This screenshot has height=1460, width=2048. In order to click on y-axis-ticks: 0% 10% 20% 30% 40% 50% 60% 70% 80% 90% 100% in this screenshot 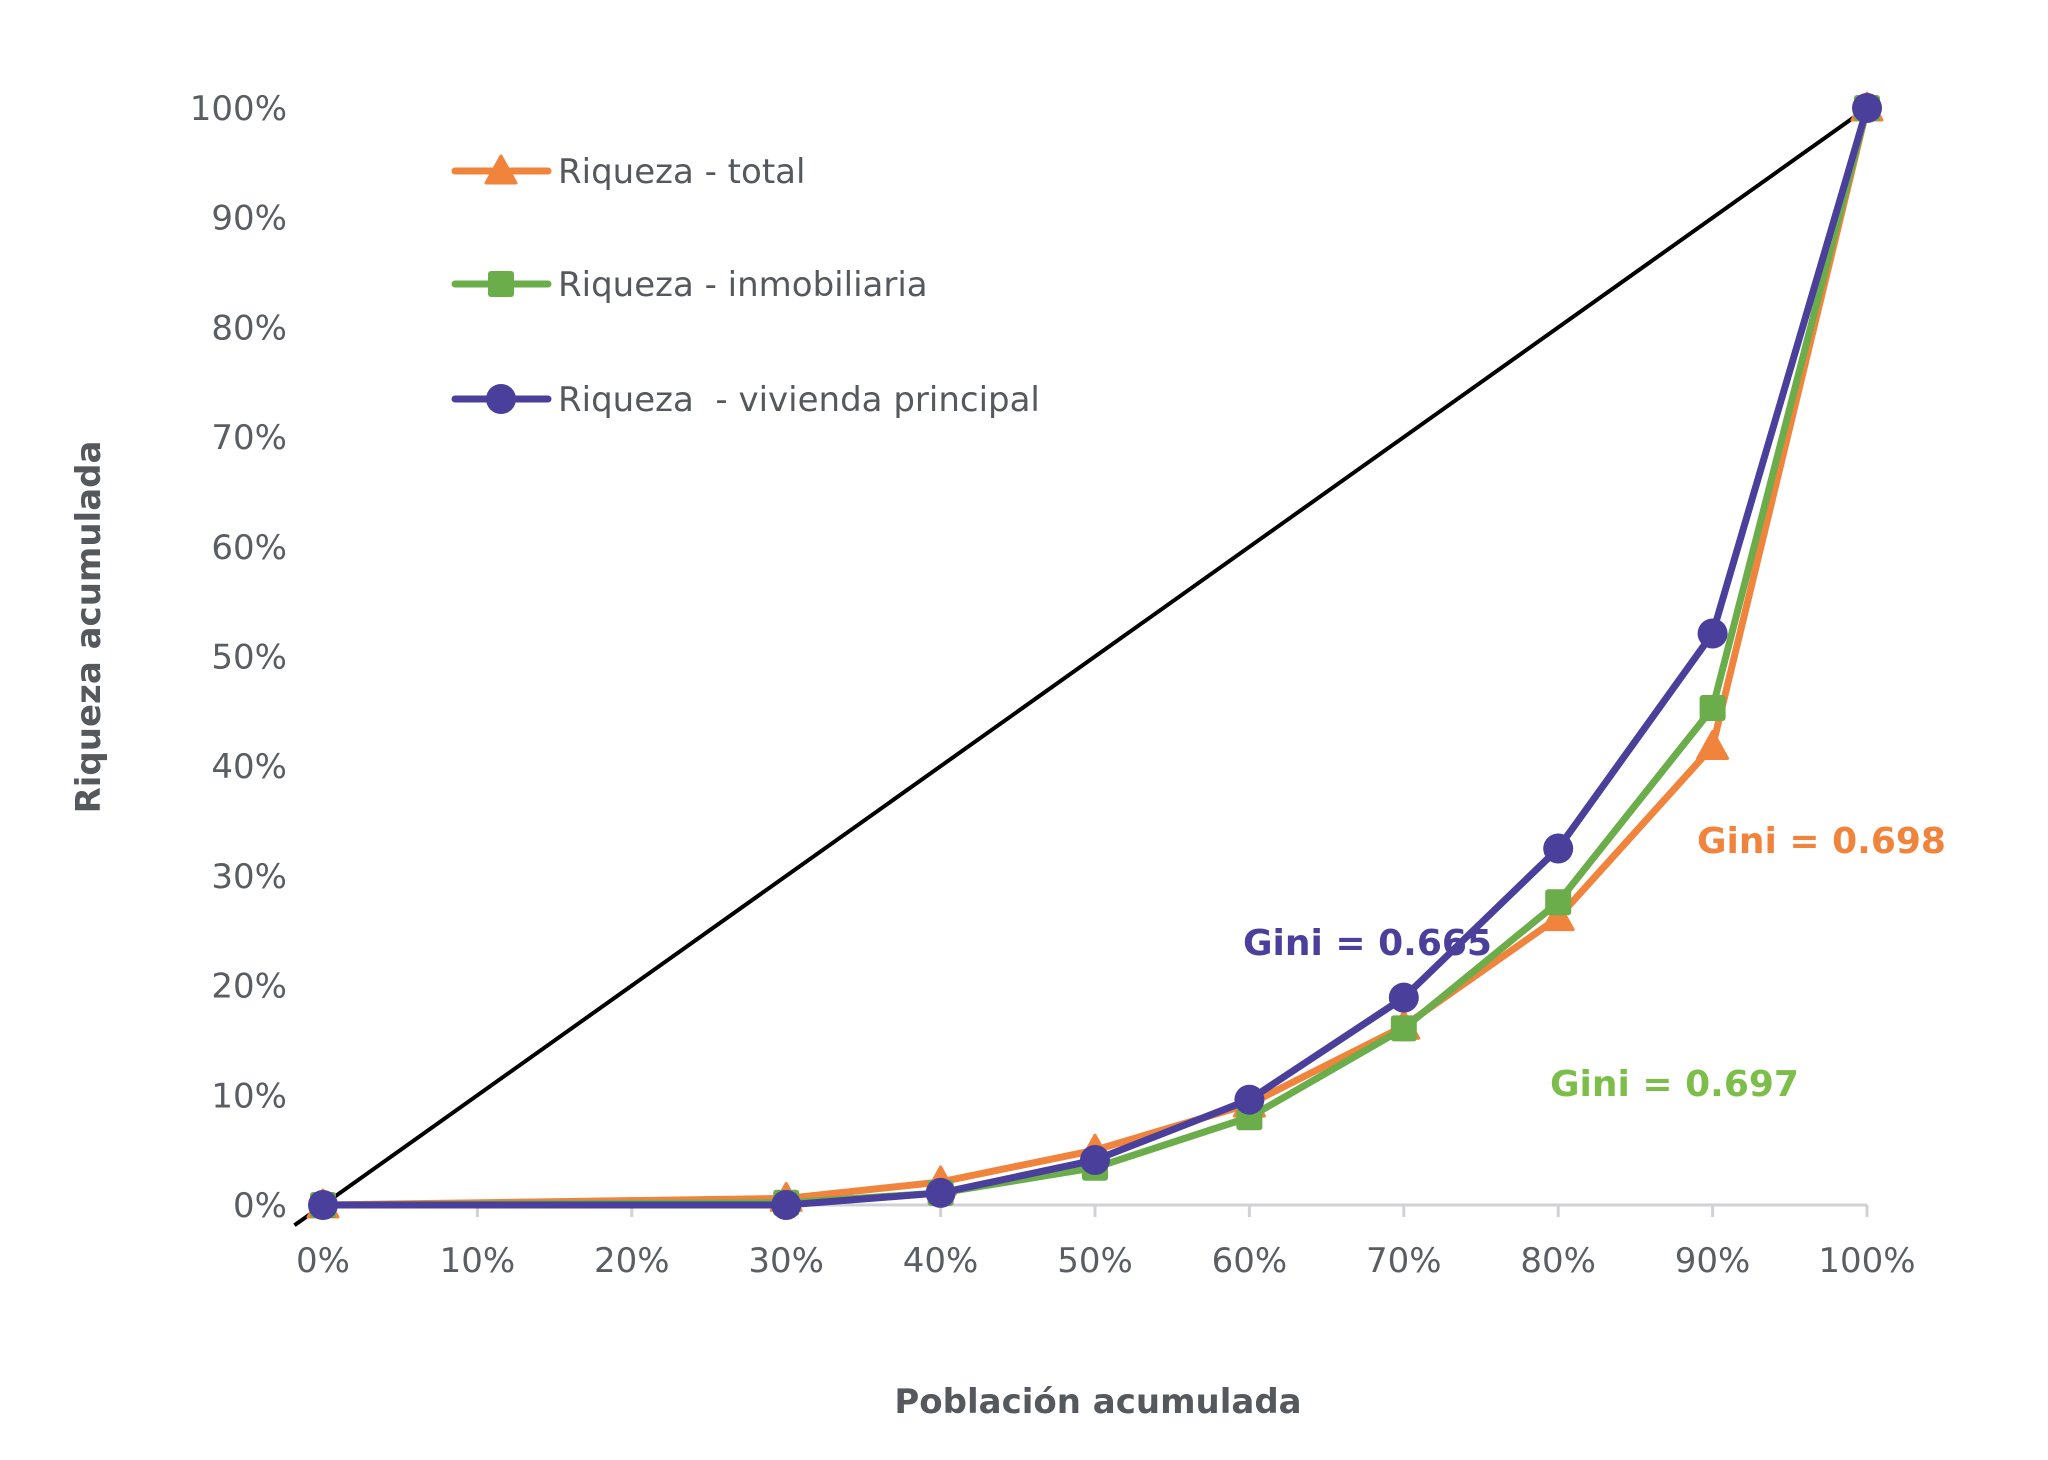, I will do `click(238, 657)`.